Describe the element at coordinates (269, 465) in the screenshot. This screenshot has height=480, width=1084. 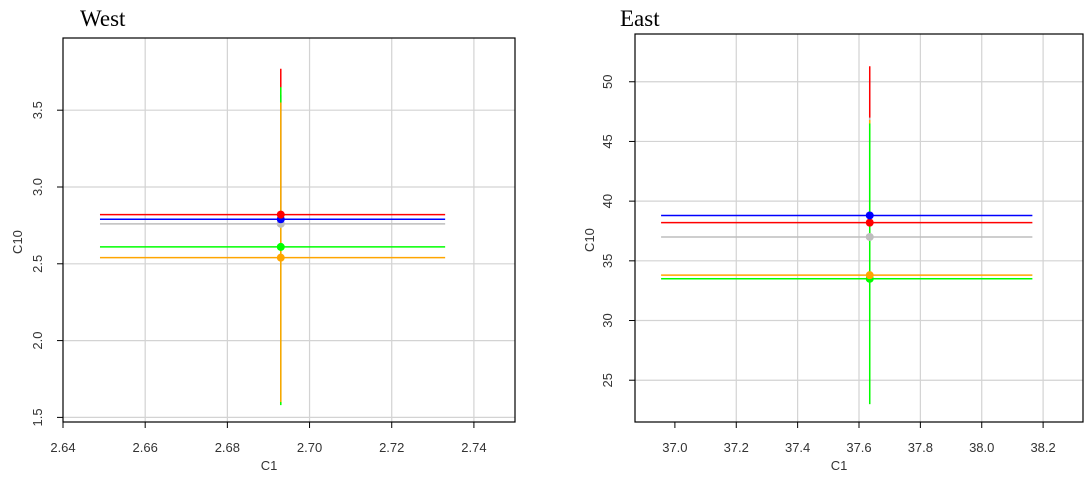
I see `west-x-axis-label: C1` at that location.